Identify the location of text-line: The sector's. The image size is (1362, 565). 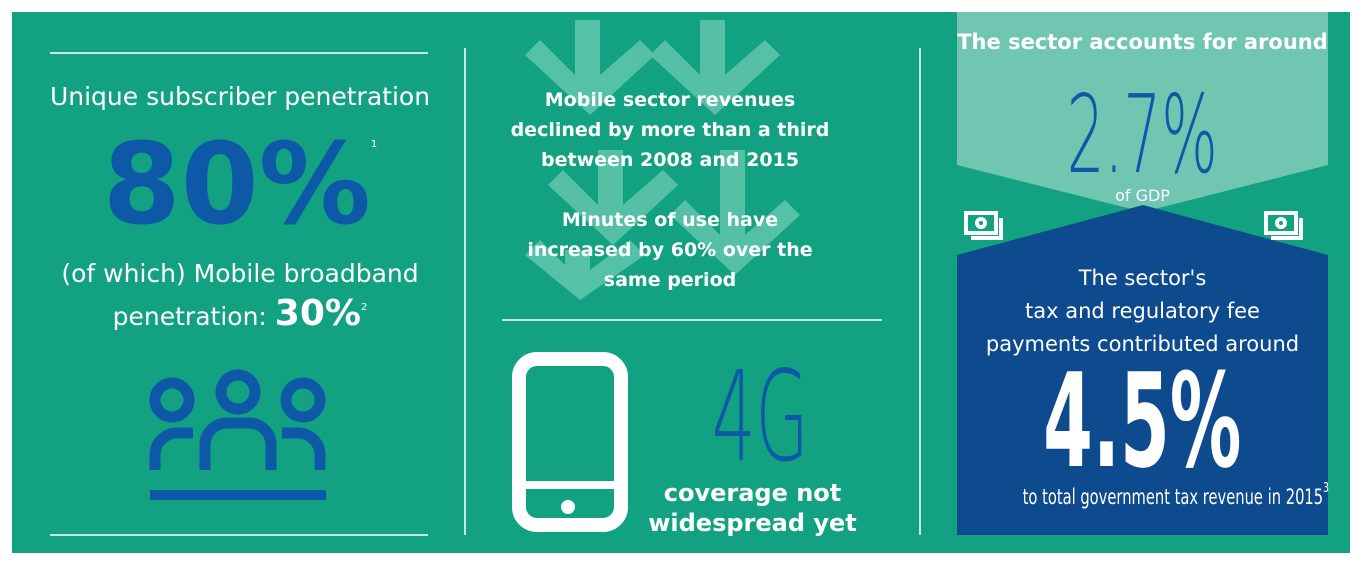
(1142, 278).